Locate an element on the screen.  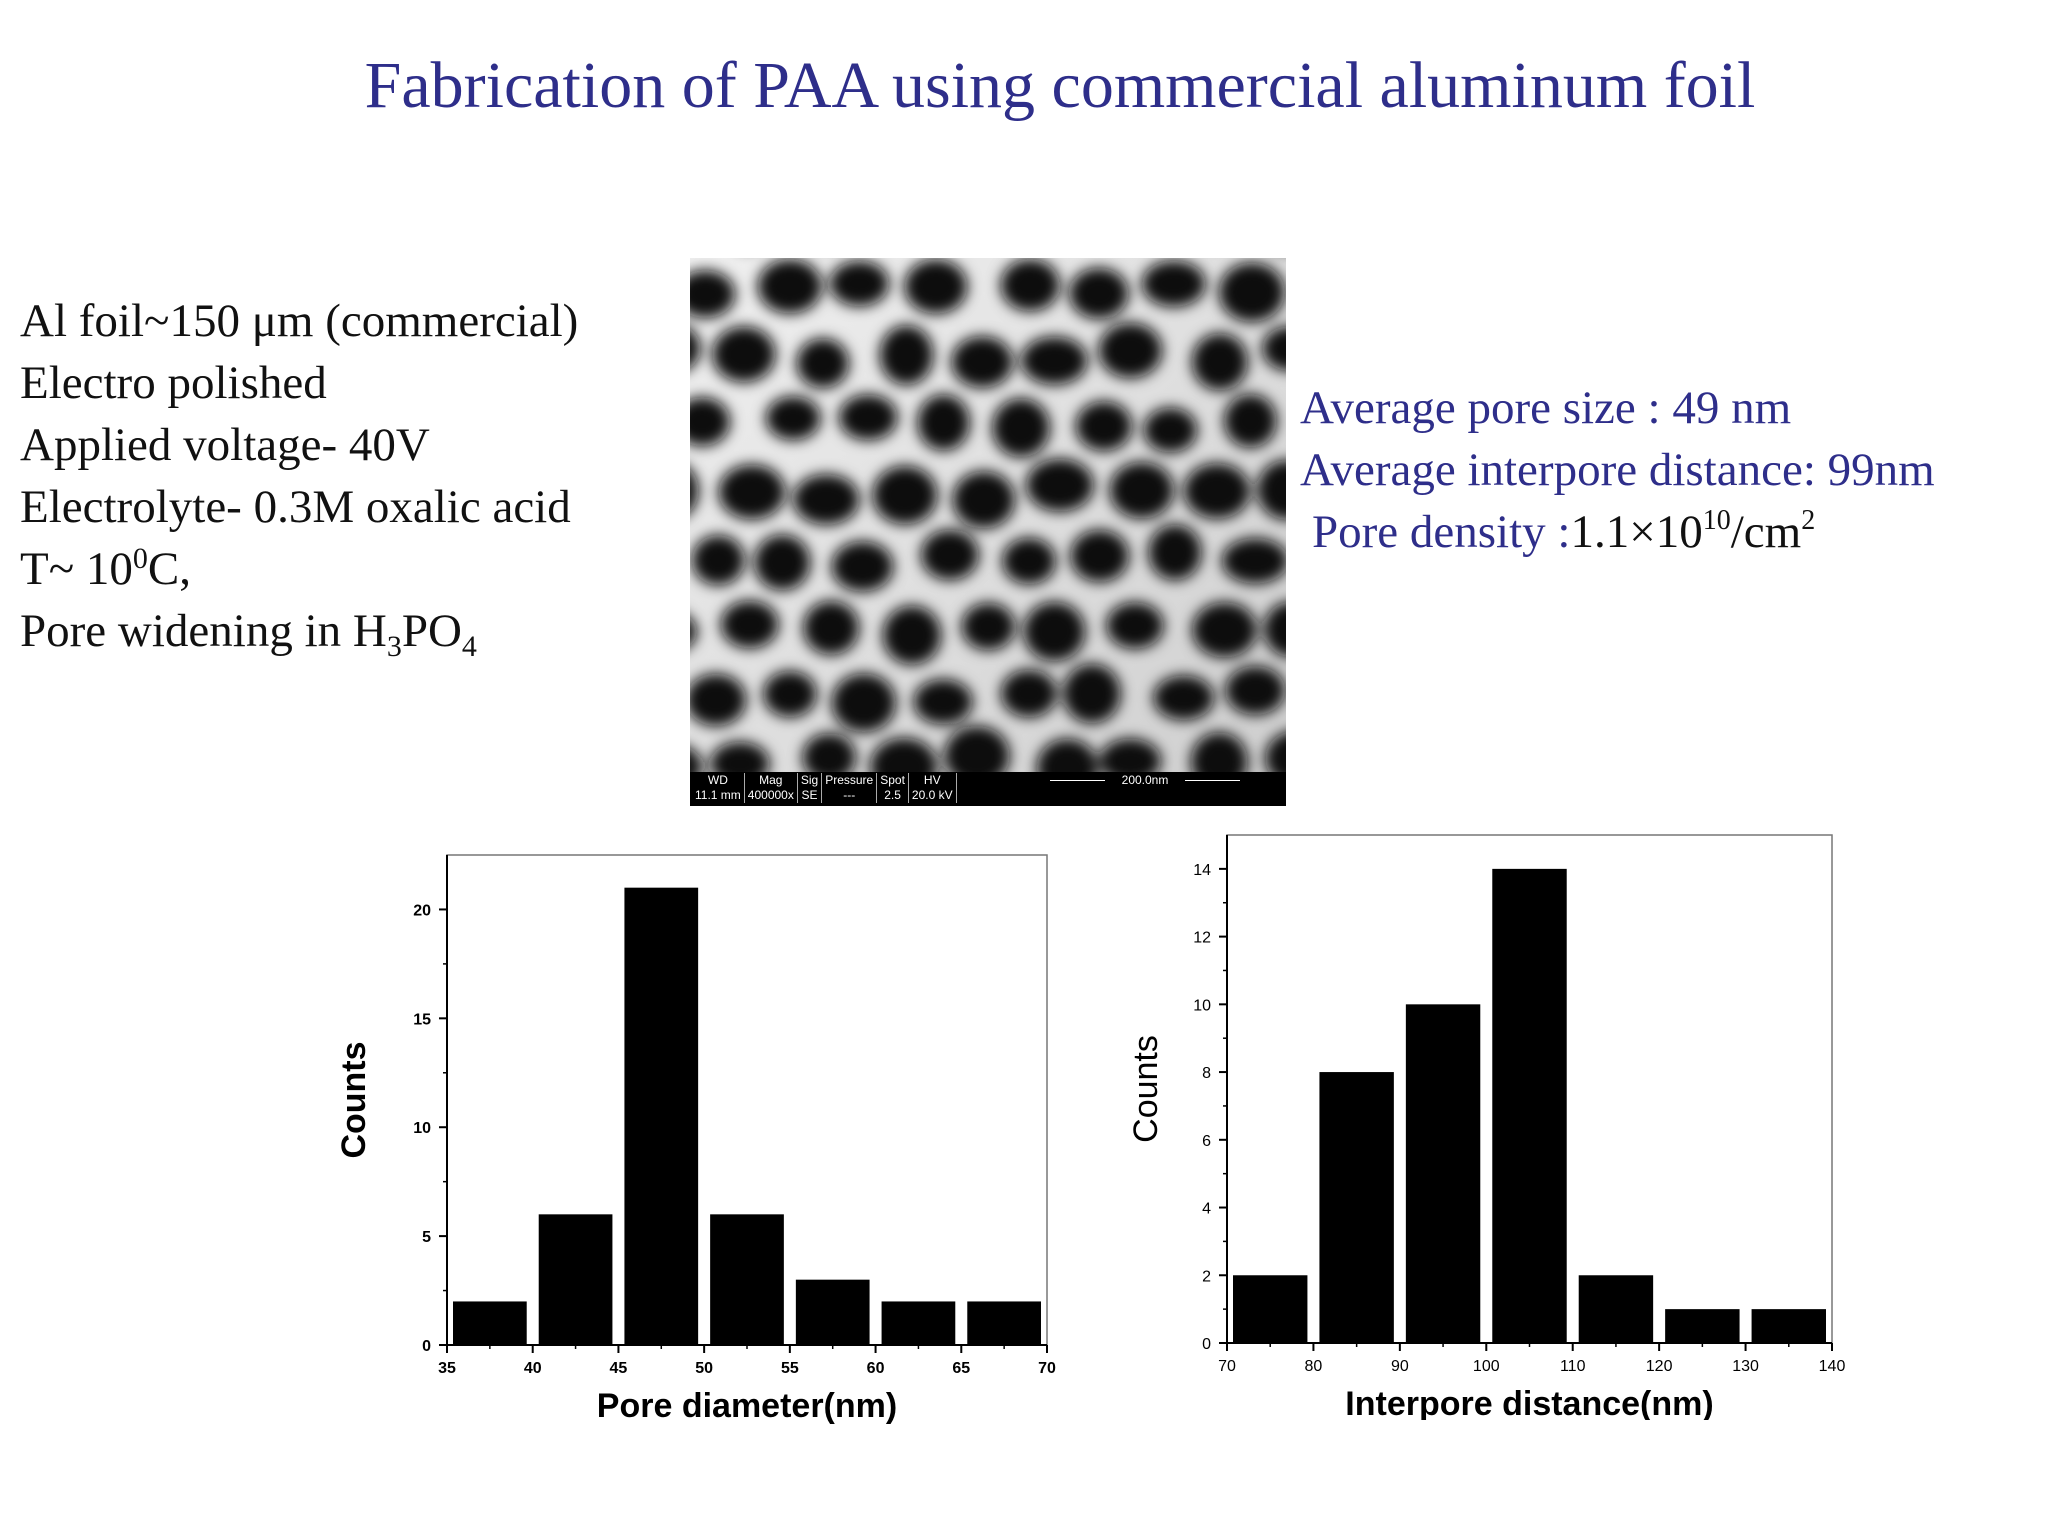
x-tick-label: 65 is located at coordinates (961, 1368).